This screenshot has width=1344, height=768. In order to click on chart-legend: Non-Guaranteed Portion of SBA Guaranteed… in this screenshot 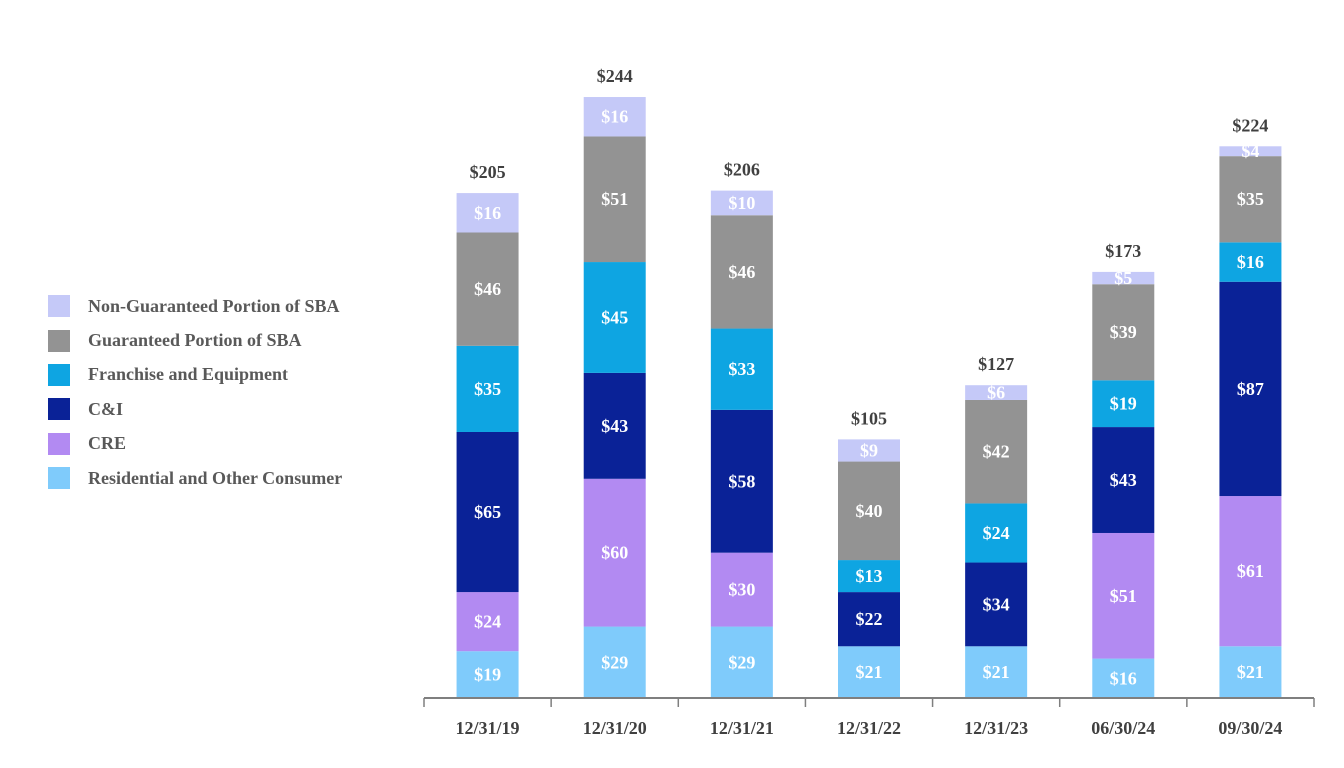, I will do `click(228, 392)`.